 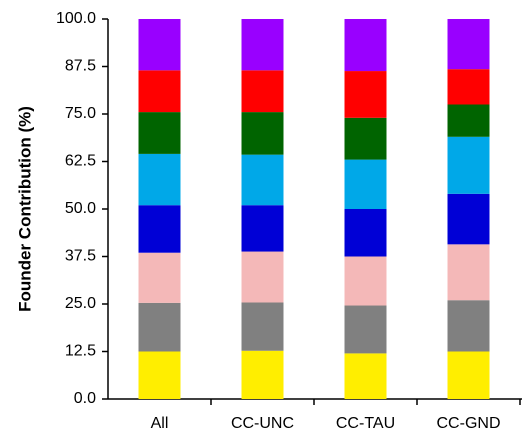 I want to click on x-tick-label: CC-TAU, so click(x=365, y=423).